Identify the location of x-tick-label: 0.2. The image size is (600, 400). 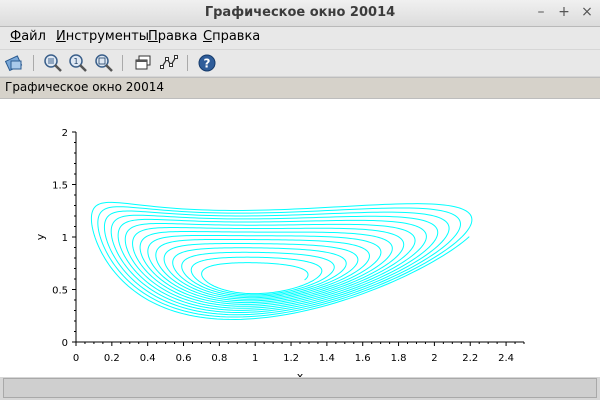
(112, 358).